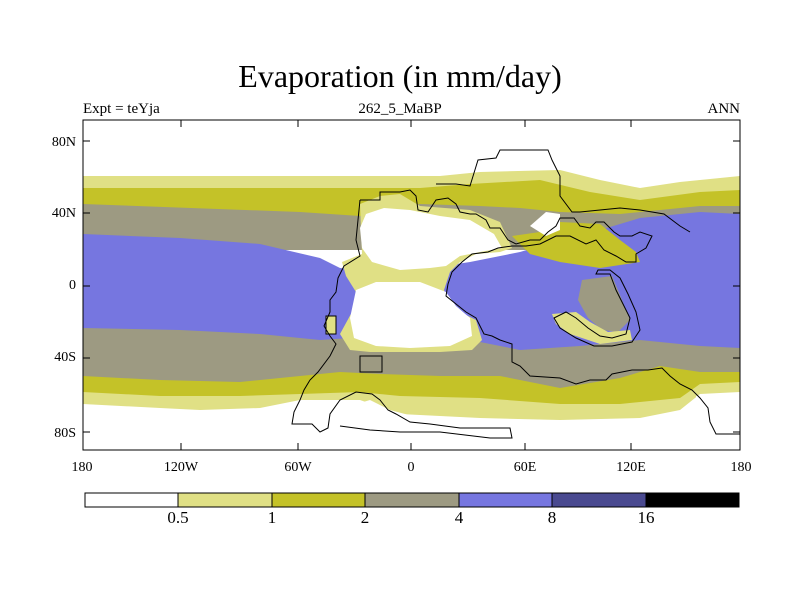 The image size is (800, 600). What do you see at coordinates (525, 467) in the screenshot?
I see `lon-label-60e: 60E` at bounding box center [525, 467].